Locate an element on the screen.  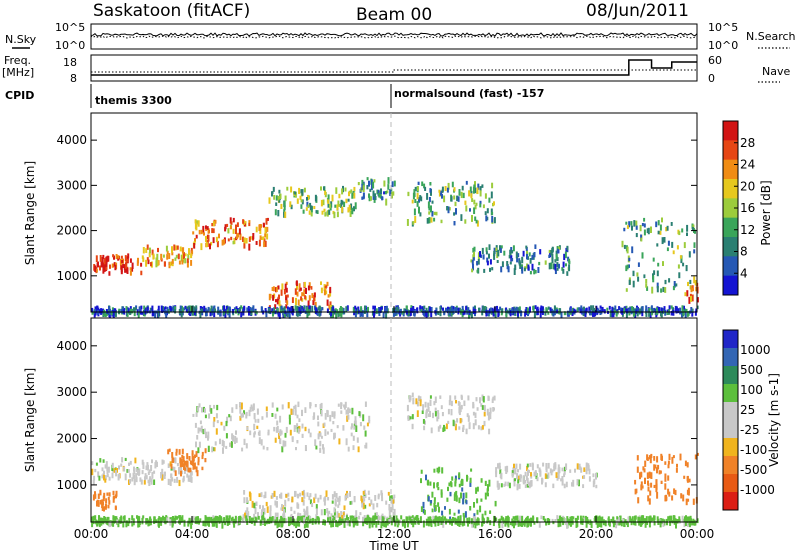
velocity-colorbar-swatch is located at coordinates (730, 375).